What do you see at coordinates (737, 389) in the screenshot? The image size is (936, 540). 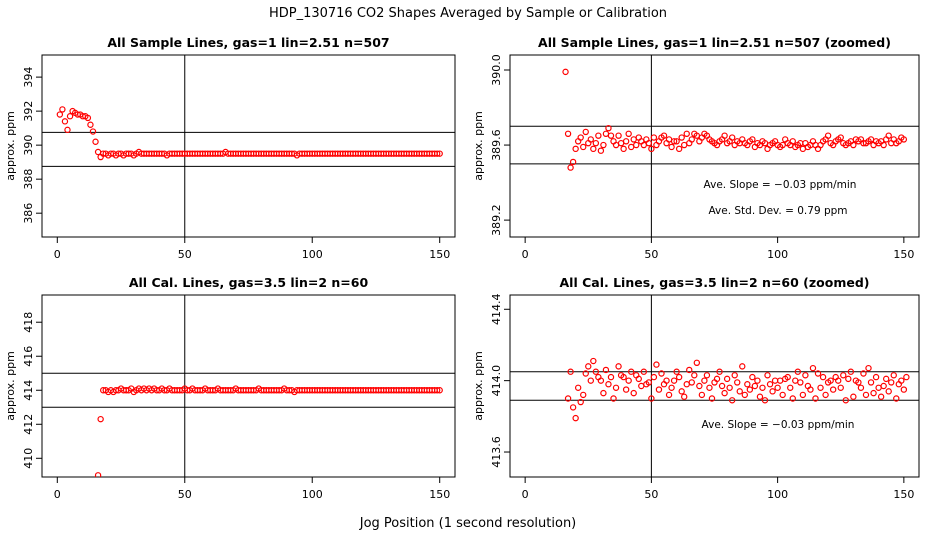 I see `data-points` at bounding box center [737, 389].